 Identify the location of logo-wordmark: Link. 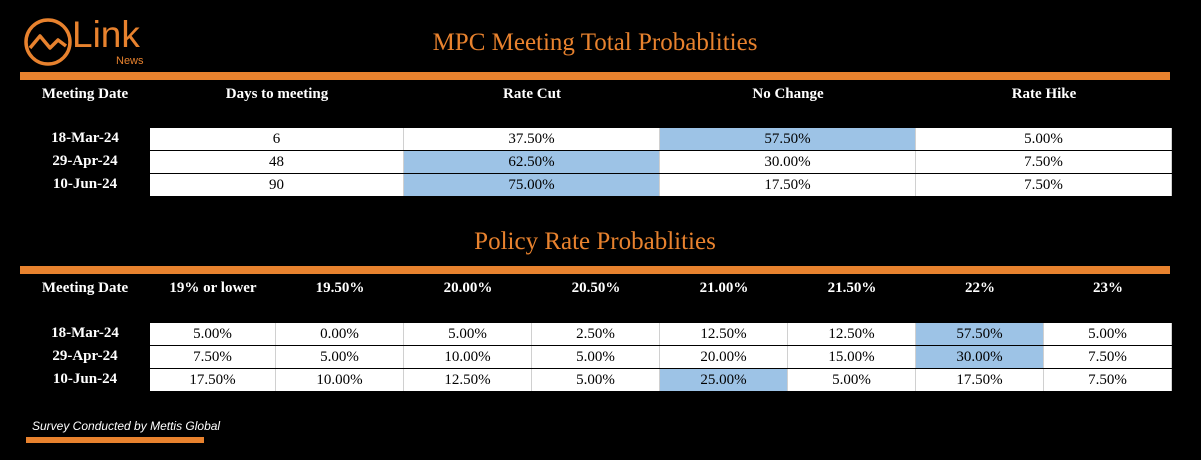
(106, 34).